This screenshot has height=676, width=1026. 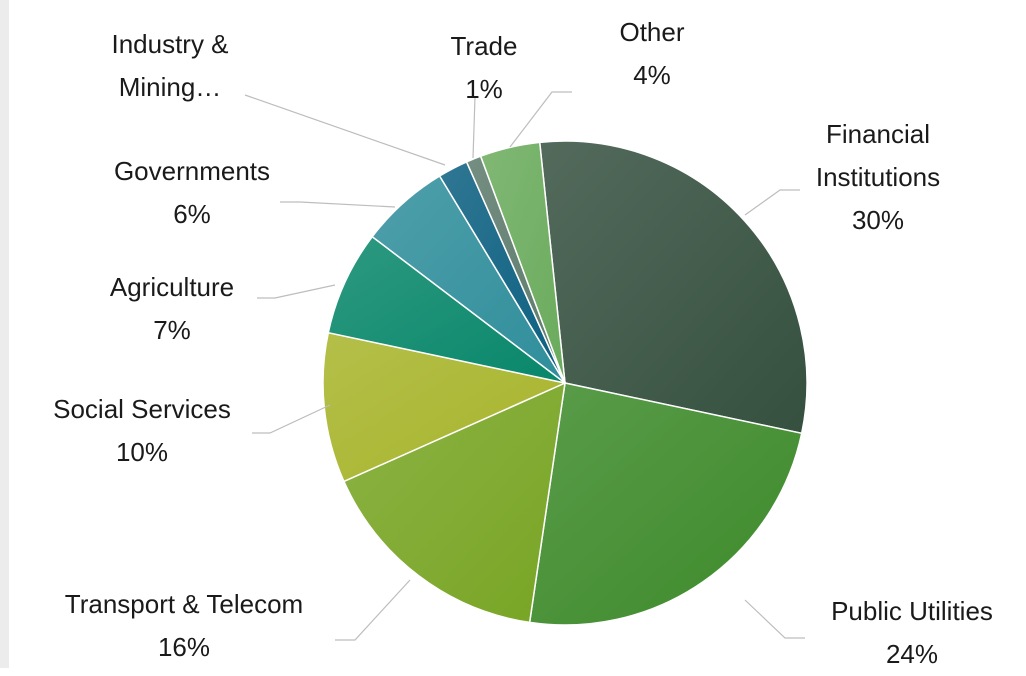 What do you see at coordinates (912, 611) in the screenshot?
I see `slice-name: Public Utilities` at bounding box center [912, 611].